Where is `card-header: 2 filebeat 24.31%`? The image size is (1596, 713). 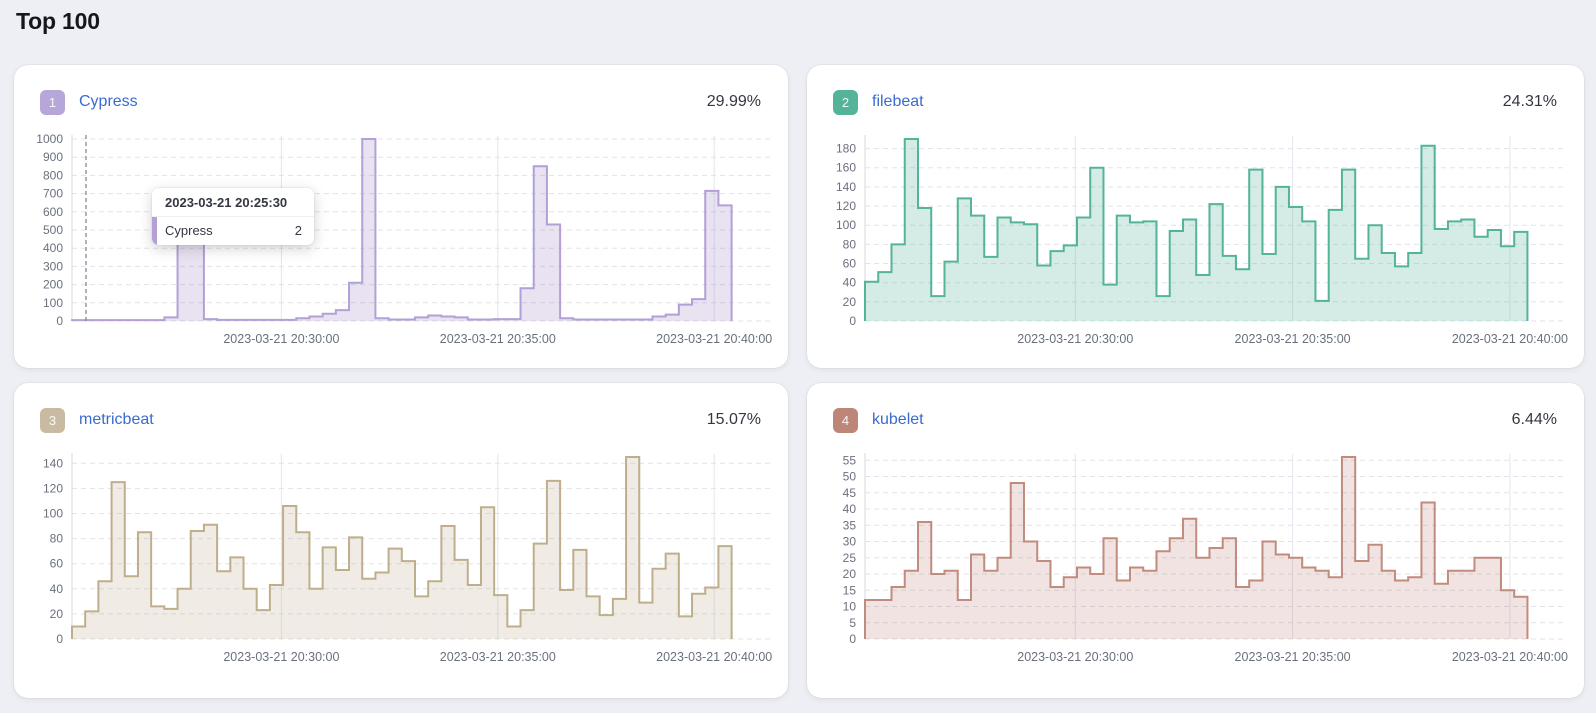 card-header: 2 filebeat 24.31% is located at coordinates (1195, 102).